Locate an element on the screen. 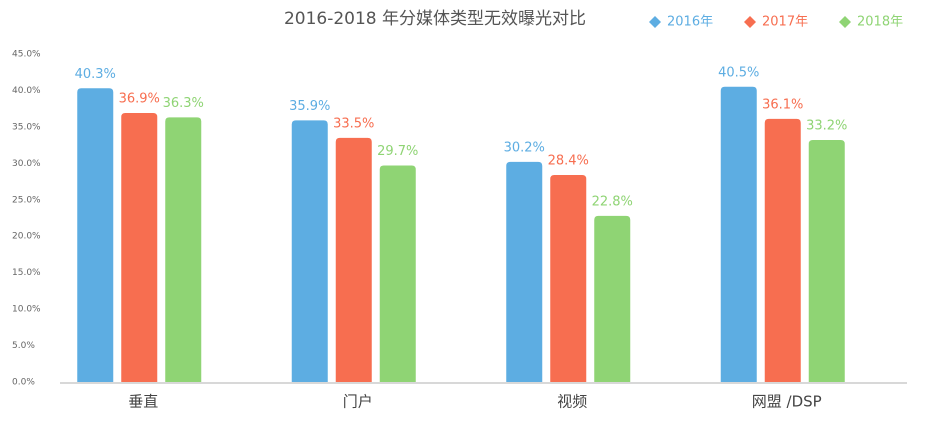 The width and height of the screenshot is (929, 425). y-tick-label: 10.0% is located at coordinates (26, 310).